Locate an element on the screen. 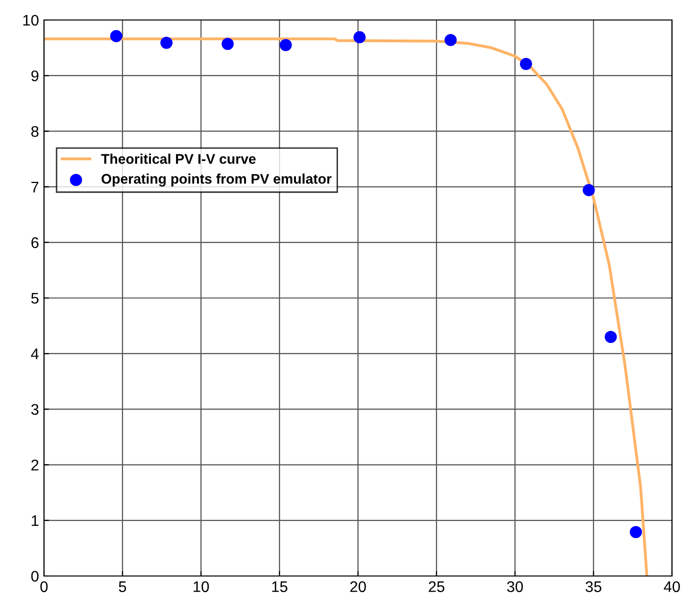 This screenshot has height=610, width=693. y-tick-label: 8 is located at coordinates (34, 131).